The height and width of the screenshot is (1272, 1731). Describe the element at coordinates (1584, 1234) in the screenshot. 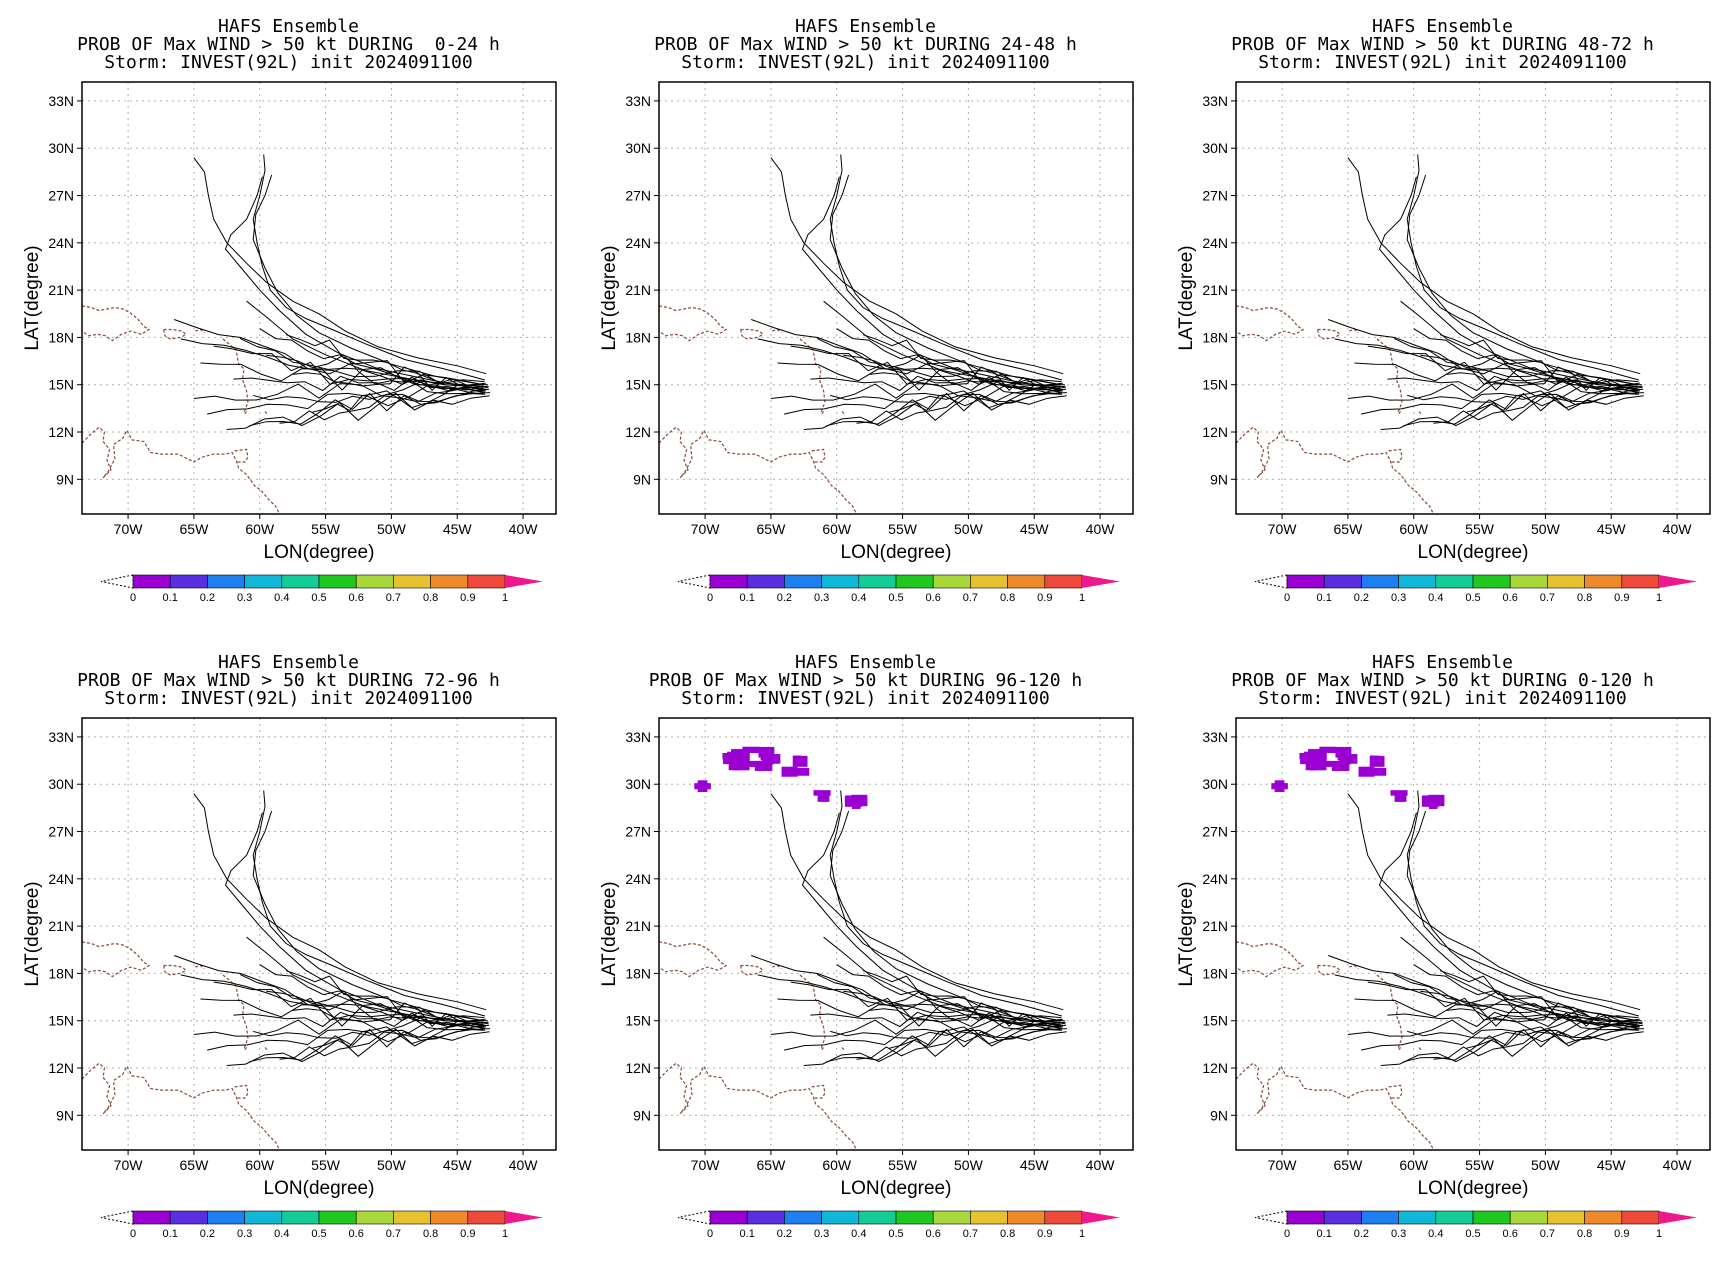

I see `colorbar-label: 0.8` at that location.